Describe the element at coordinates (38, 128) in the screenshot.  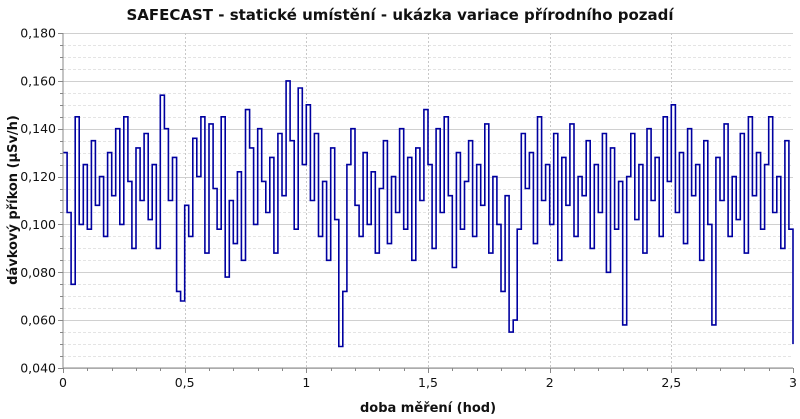
I see `y-tick-label: 0,140` at that location.